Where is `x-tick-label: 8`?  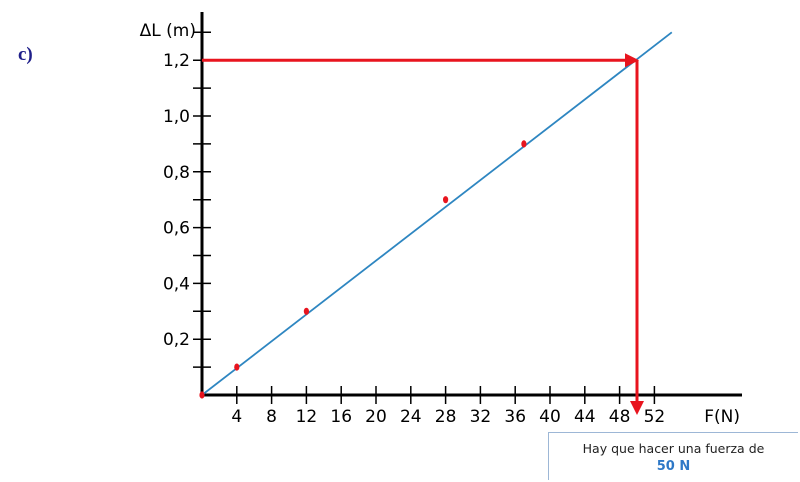
x-tick-label: 8 is located at coordinates (271, 417).